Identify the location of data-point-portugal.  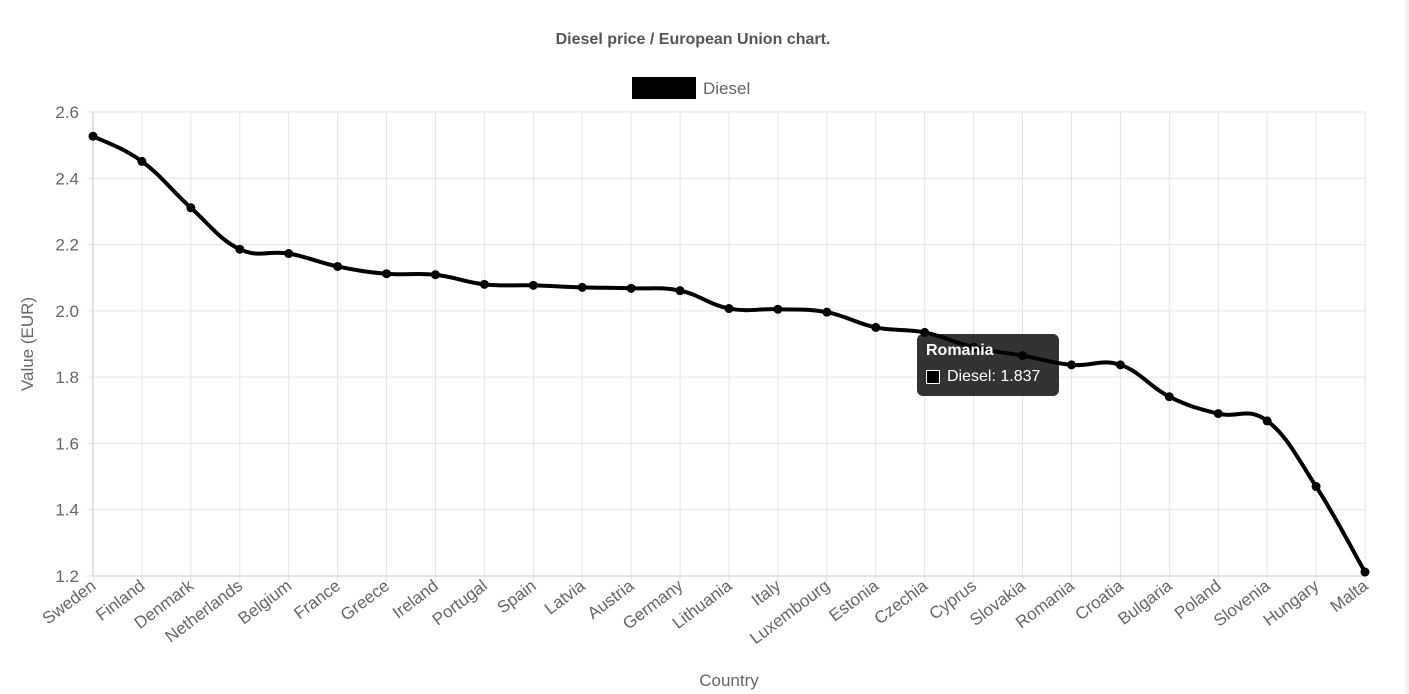
(484, 284).